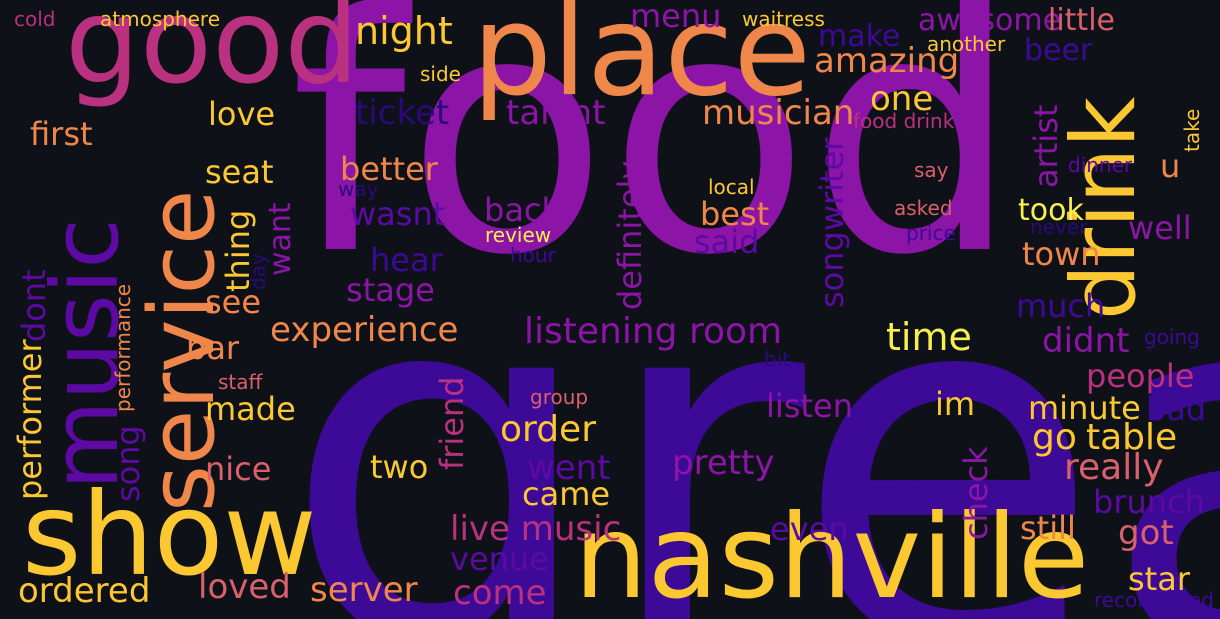 The height and width of the screenshot is (619, 1220). Describe the element at coordinates (398, 214) in the screenshot. I see `word-wasnt: wasnt` at that location.